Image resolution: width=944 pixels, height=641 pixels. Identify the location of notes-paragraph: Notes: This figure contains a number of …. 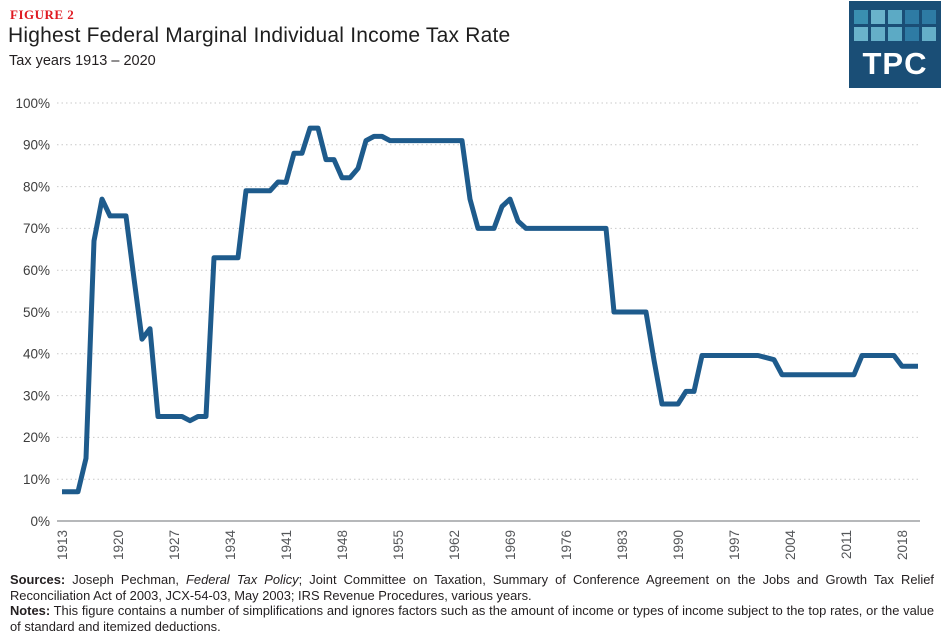
(472, 618).